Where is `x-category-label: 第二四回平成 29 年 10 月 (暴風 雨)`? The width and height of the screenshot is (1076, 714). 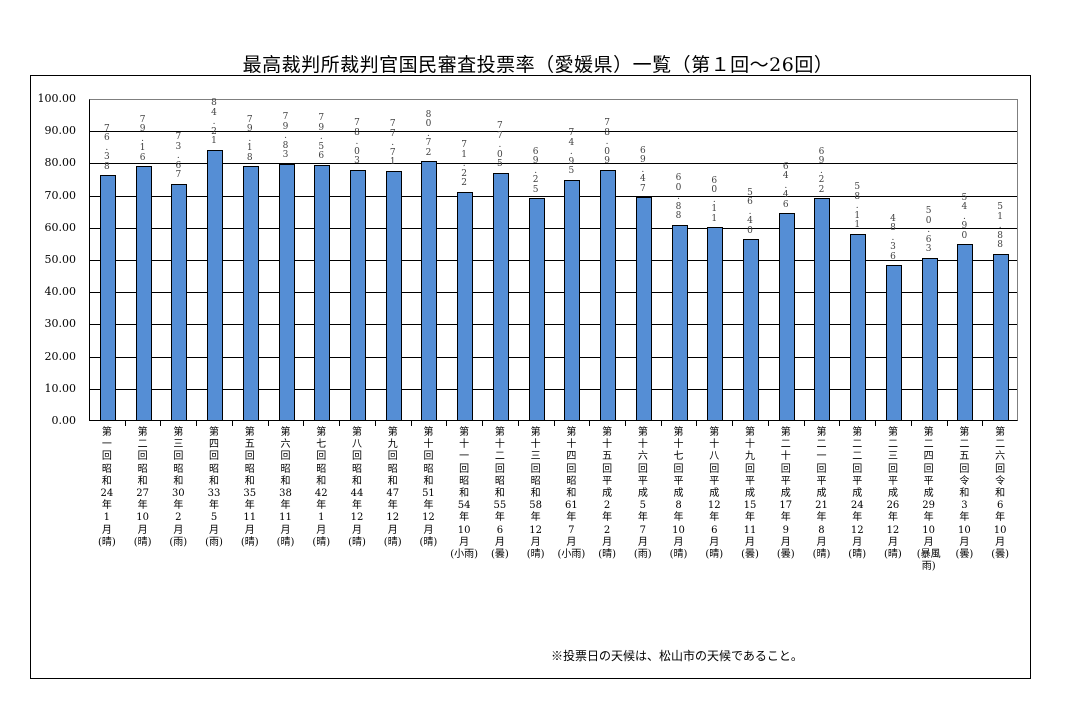
x-category-label: 第二四回平成 29 年 10 月 (暴風 雨) is located at coordinates (928, 500).